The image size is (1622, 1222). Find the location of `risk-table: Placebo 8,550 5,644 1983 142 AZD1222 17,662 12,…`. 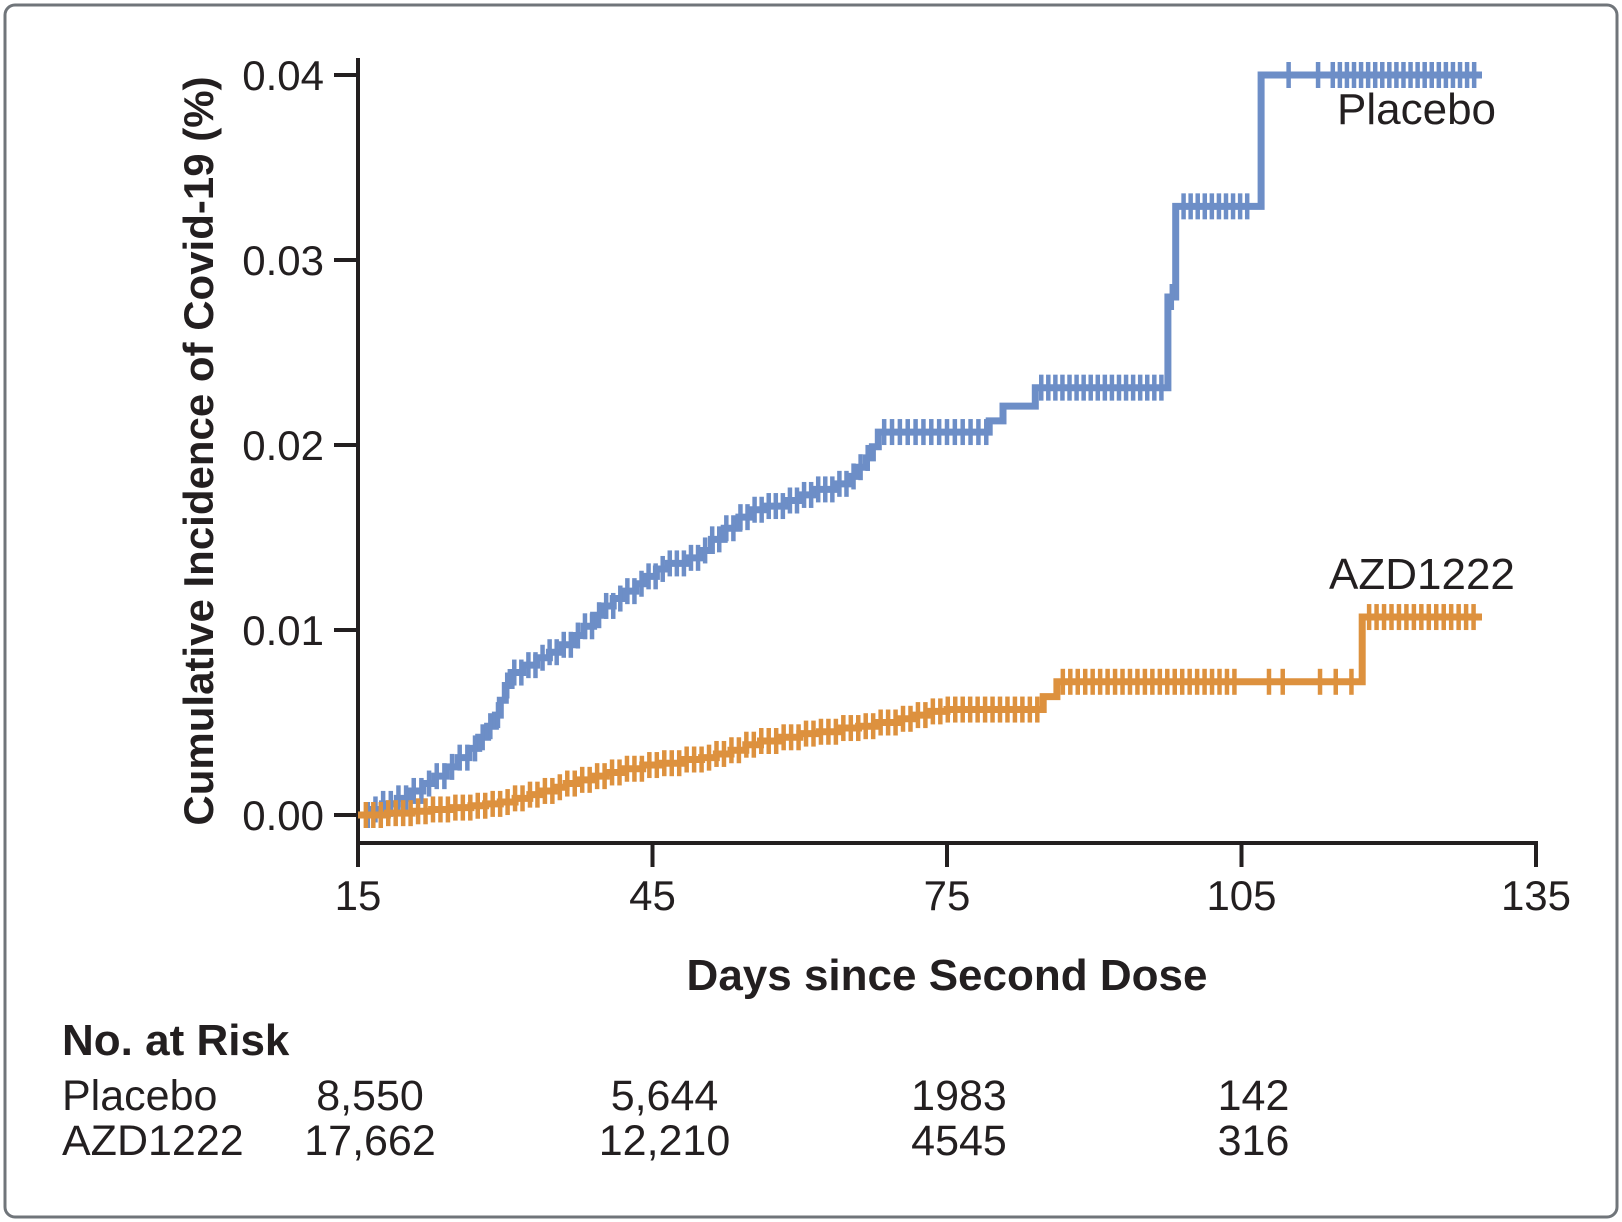

risk-table: Placebo 8,550 5,644 1983 142 AZD1222 17,662 12,… is located at coordinates (675, 1118).